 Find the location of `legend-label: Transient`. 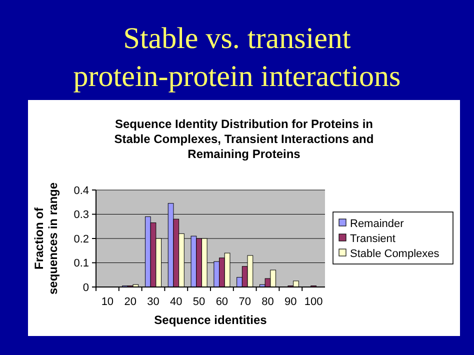

legend-label: Transient is located at coordinates (373, 238).